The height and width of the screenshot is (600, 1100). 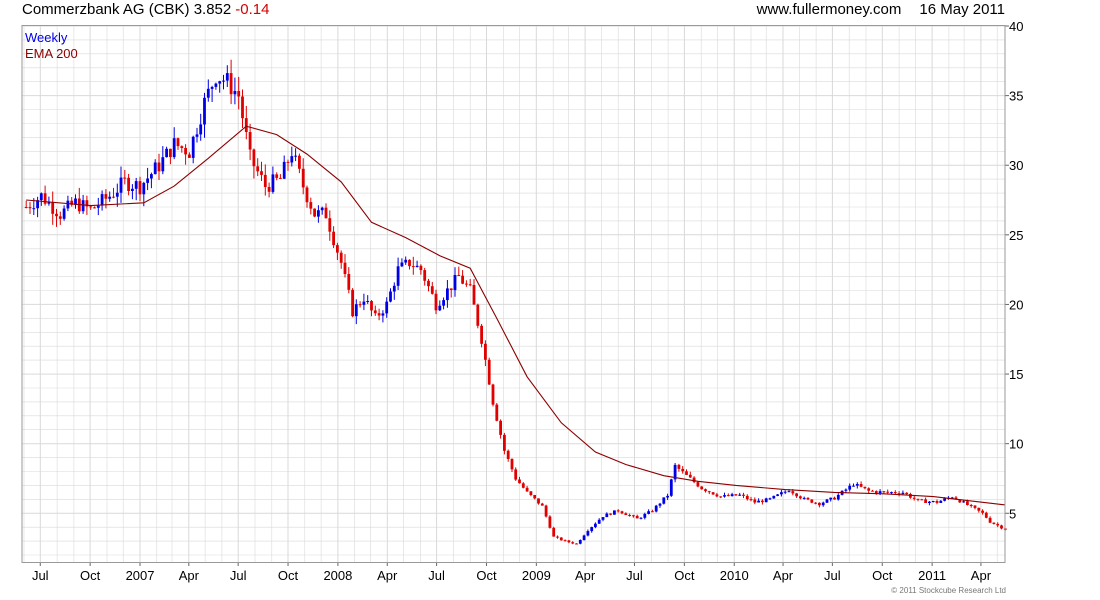 I want to click on legend-ema: EMA 200, so click(x=51, y=53).